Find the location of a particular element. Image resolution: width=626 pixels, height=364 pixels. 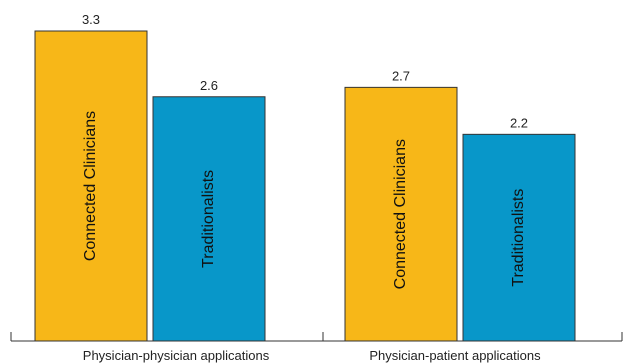

data-label: 2.2 is located at coordinates (519, 122).